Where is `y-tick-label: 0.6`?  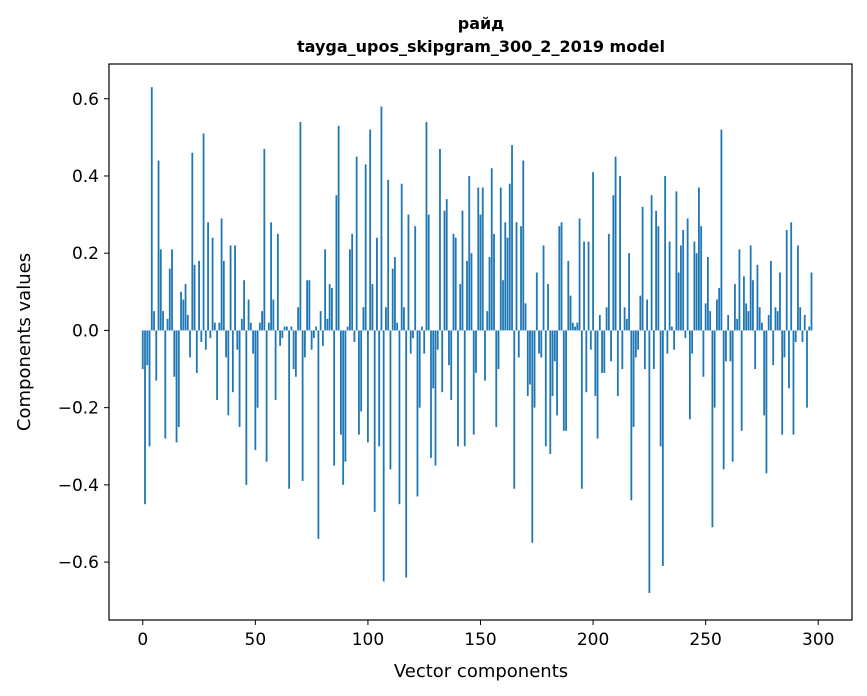
y-tick-label: 0.6 is located at coordinates (85, 100).